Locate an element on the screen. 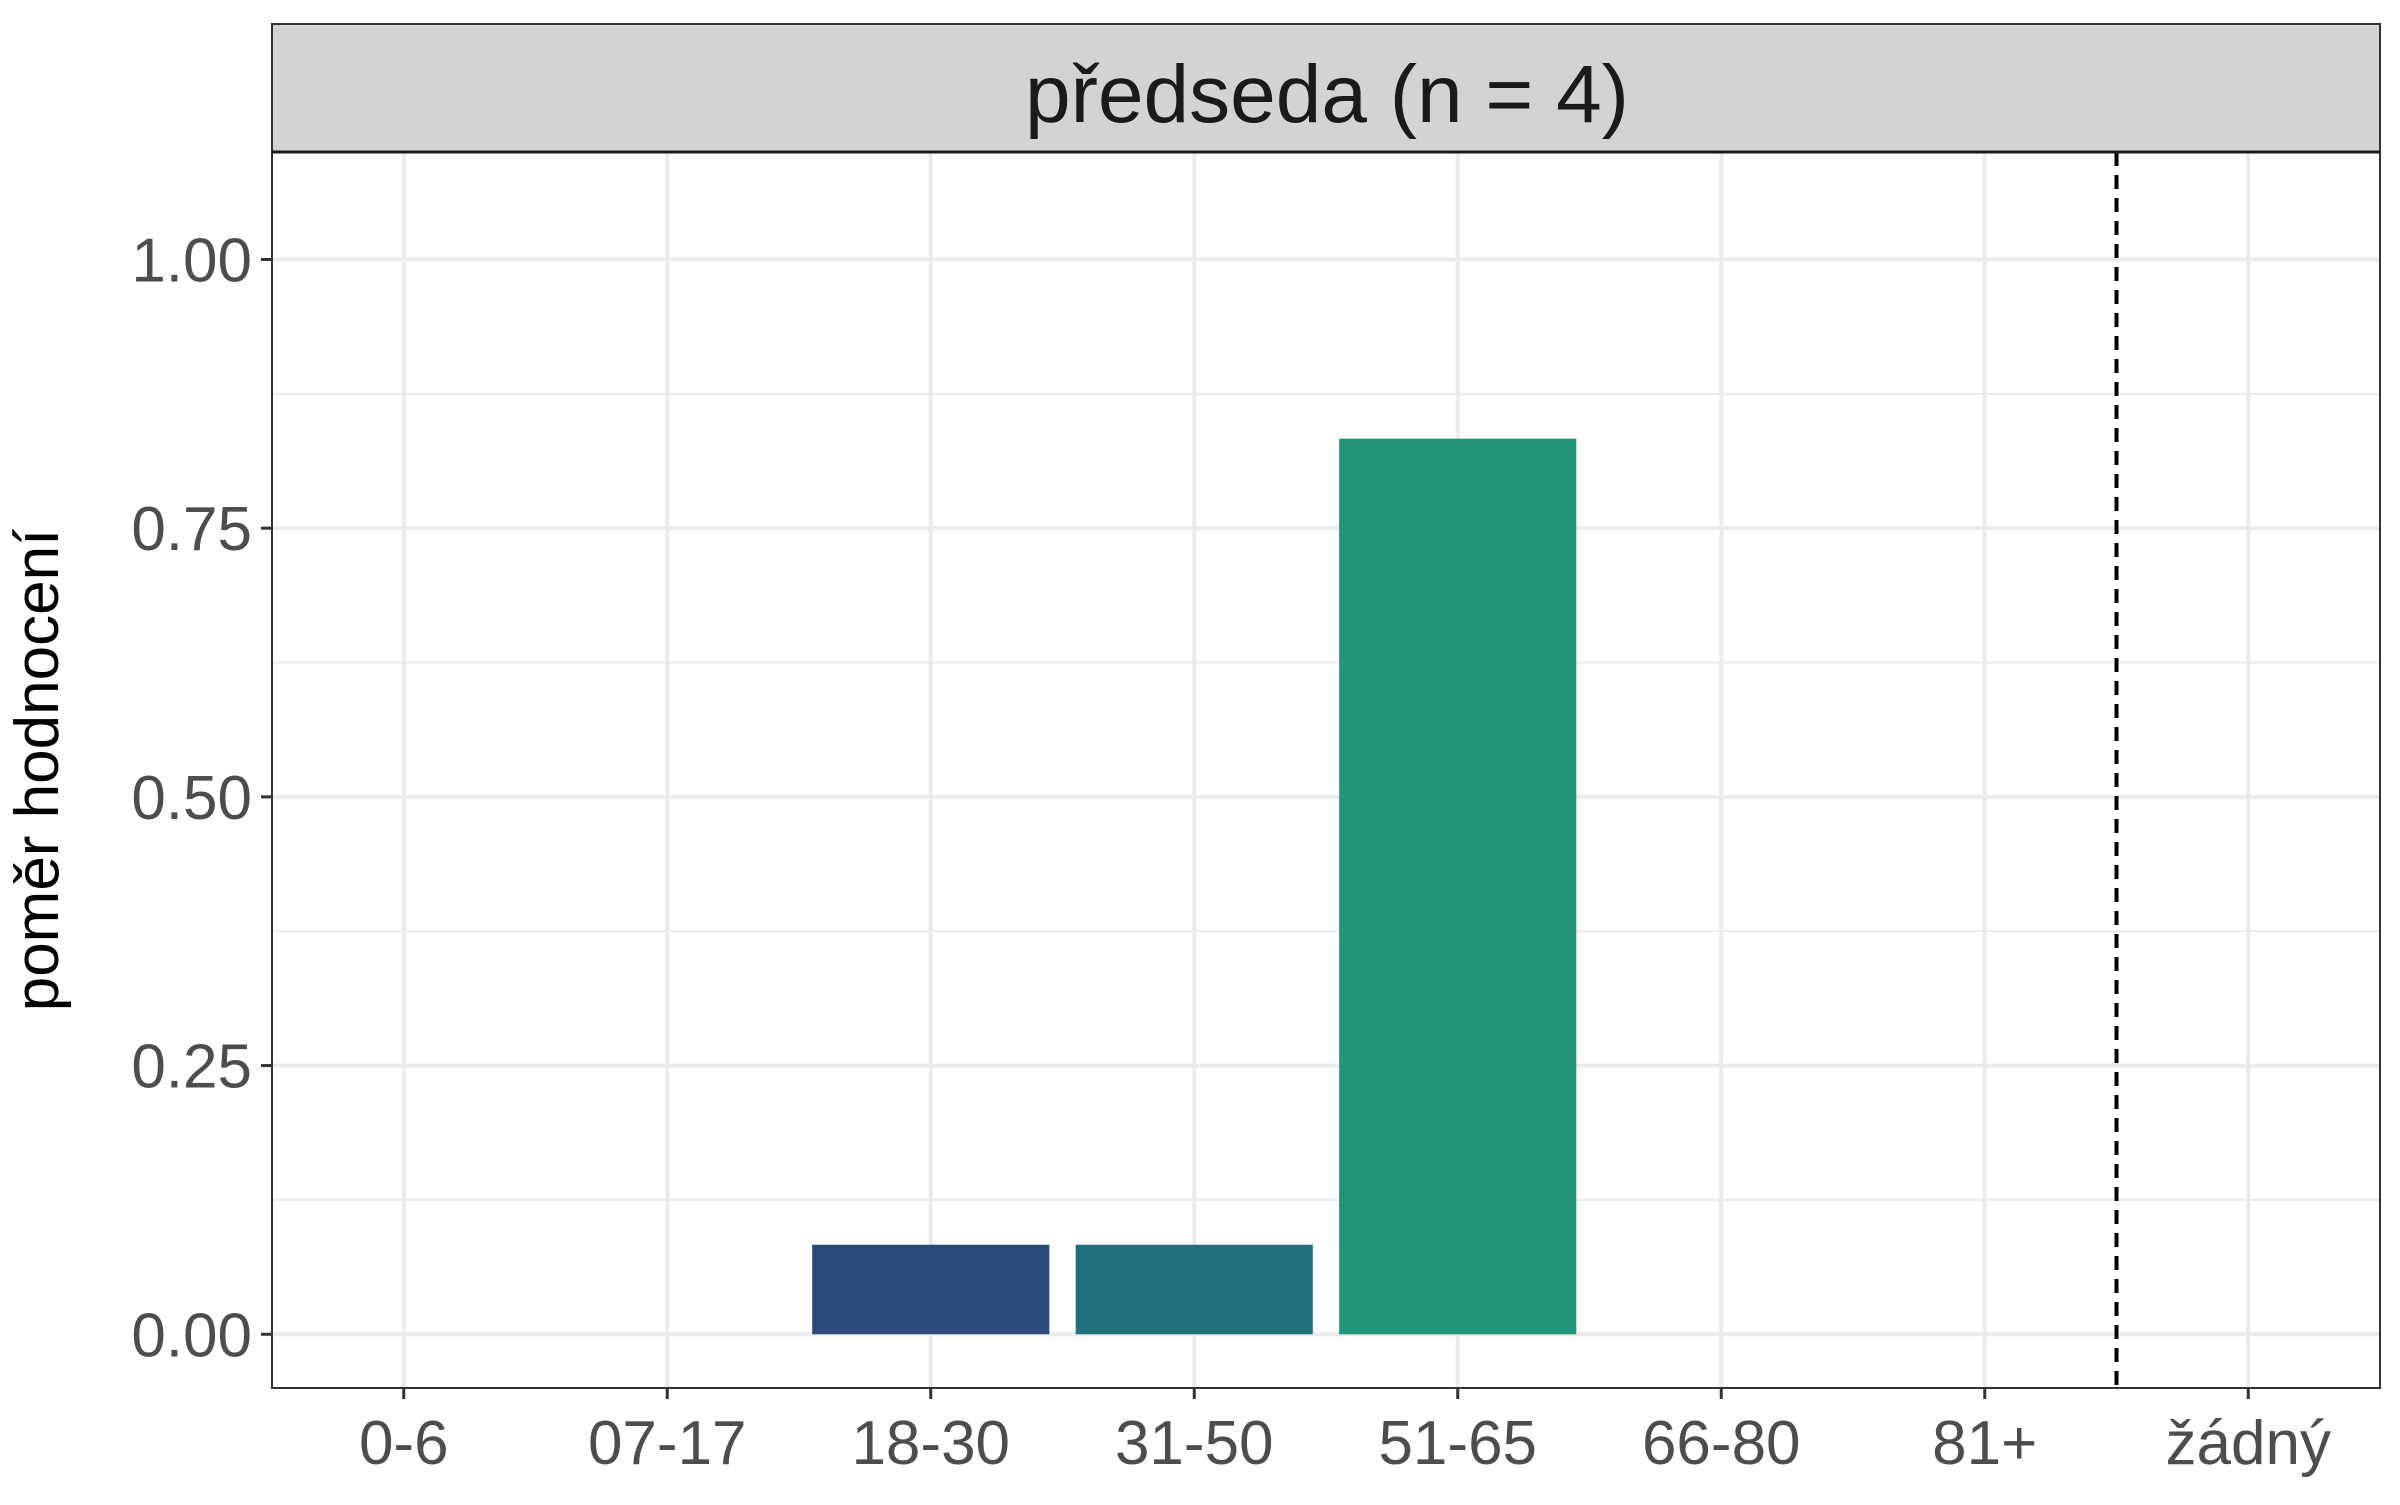  y-axis-title: poměr hodnocení is located at coordinates (37, 770).